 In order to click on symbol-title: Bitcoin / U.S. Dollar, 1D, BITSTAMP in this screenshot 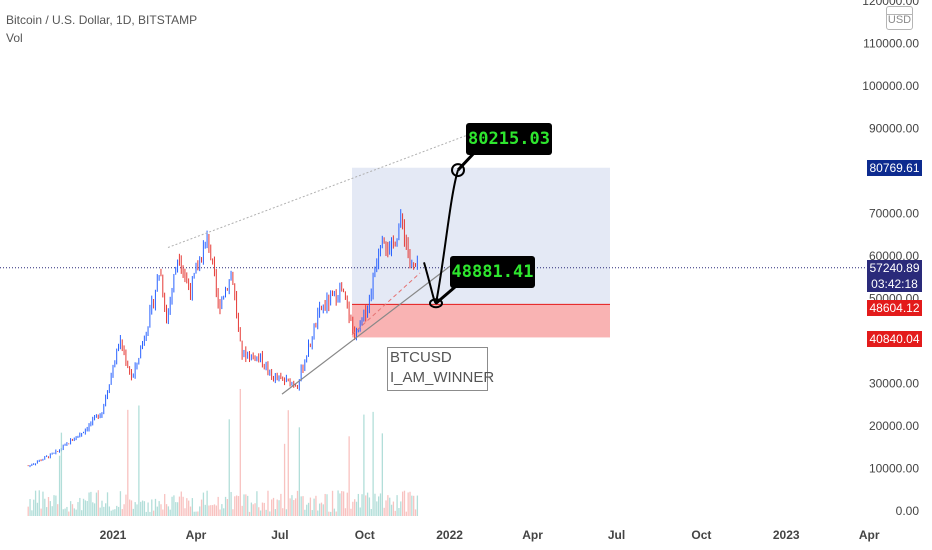, I will do `click(102, 20)`.